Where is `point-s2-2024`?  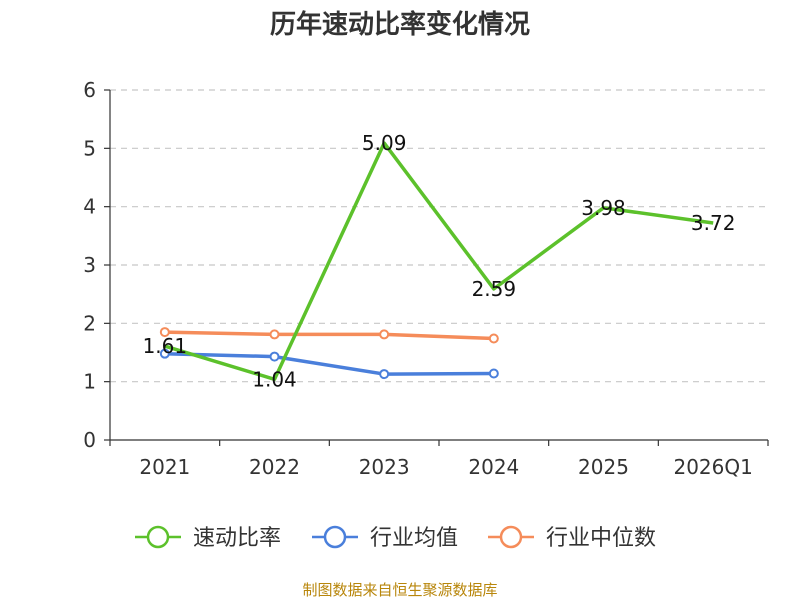 point-s2-2024 is located at coordinates (493, 338).